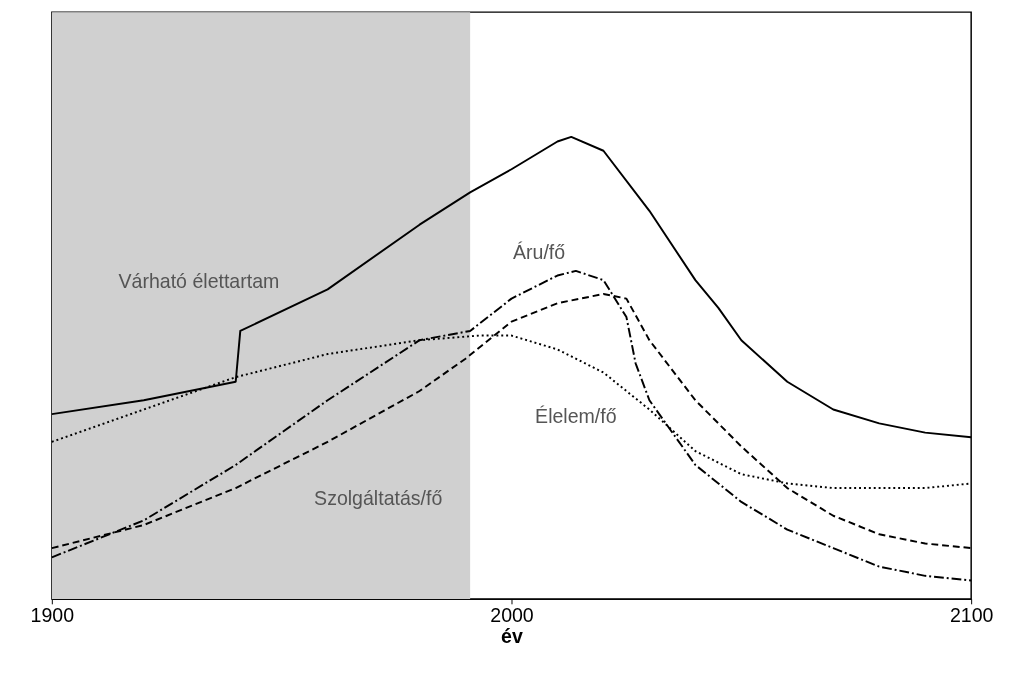 The height and width of the screenshot is (698, 1023). Describe the element at coordinates (576, 415) in the screenshot. I see `series-label: Élelem/fő` at that location.